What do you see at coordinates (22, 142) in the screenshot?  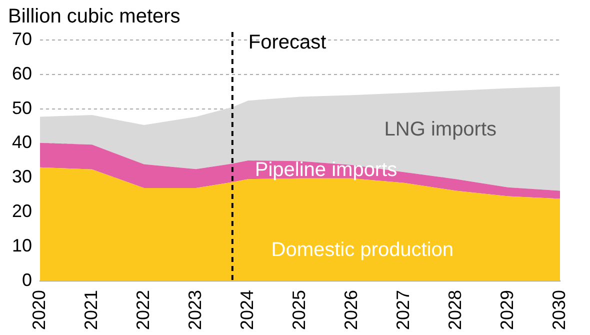 I see `y-tick-label: 40` at bounding box center [22, 142].